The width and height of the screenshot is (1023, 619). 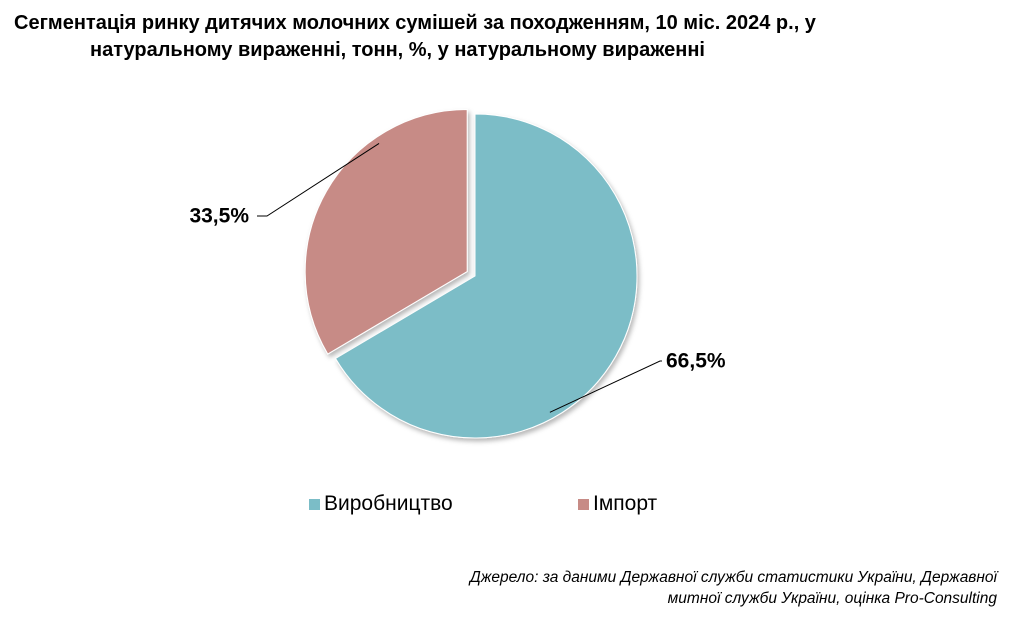 What do you see at coordinates (605, 386) in the screenshot?
I see `leader-line-vyrobnytstvo` at bounding box center [605, 386].